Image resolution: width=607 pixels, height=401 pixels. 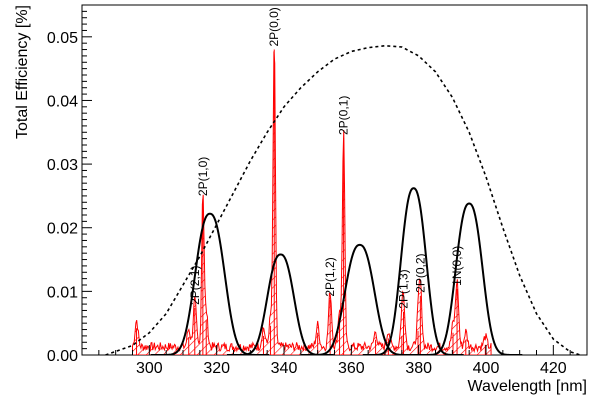 I want to click on y-axis: 0.00 0.01 0.02 0.03 0.04 0.05, so click(x=69, y=184).